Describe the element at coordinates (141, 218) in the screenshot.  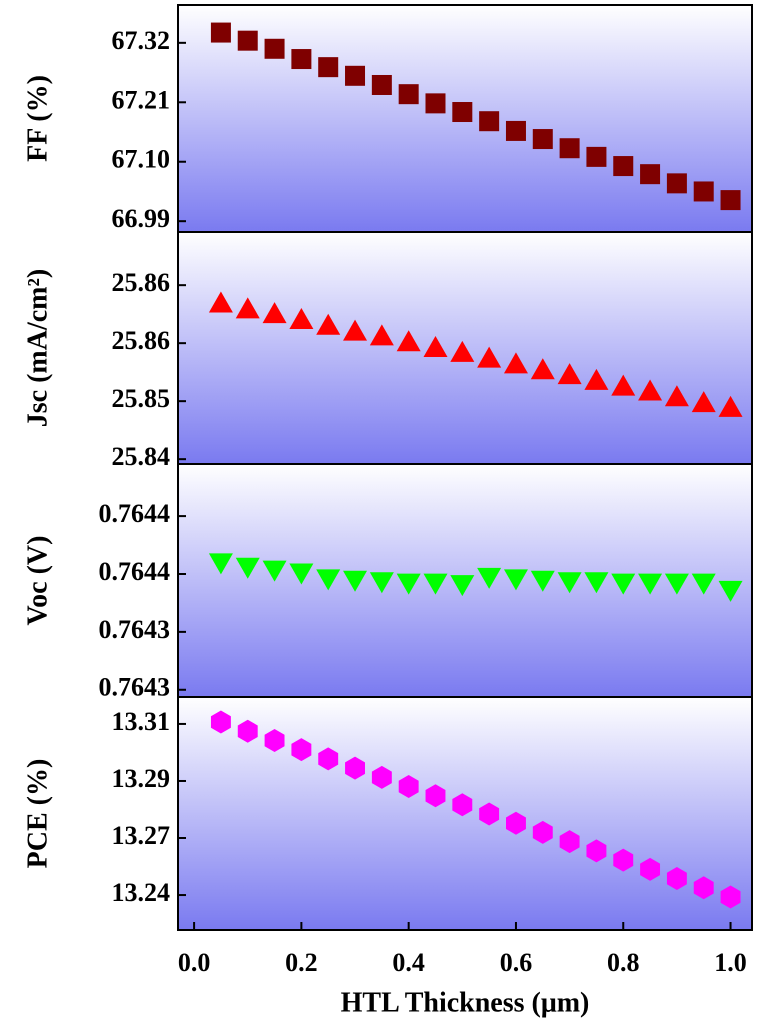
I see `y-tick-label: 66.99` at that location.